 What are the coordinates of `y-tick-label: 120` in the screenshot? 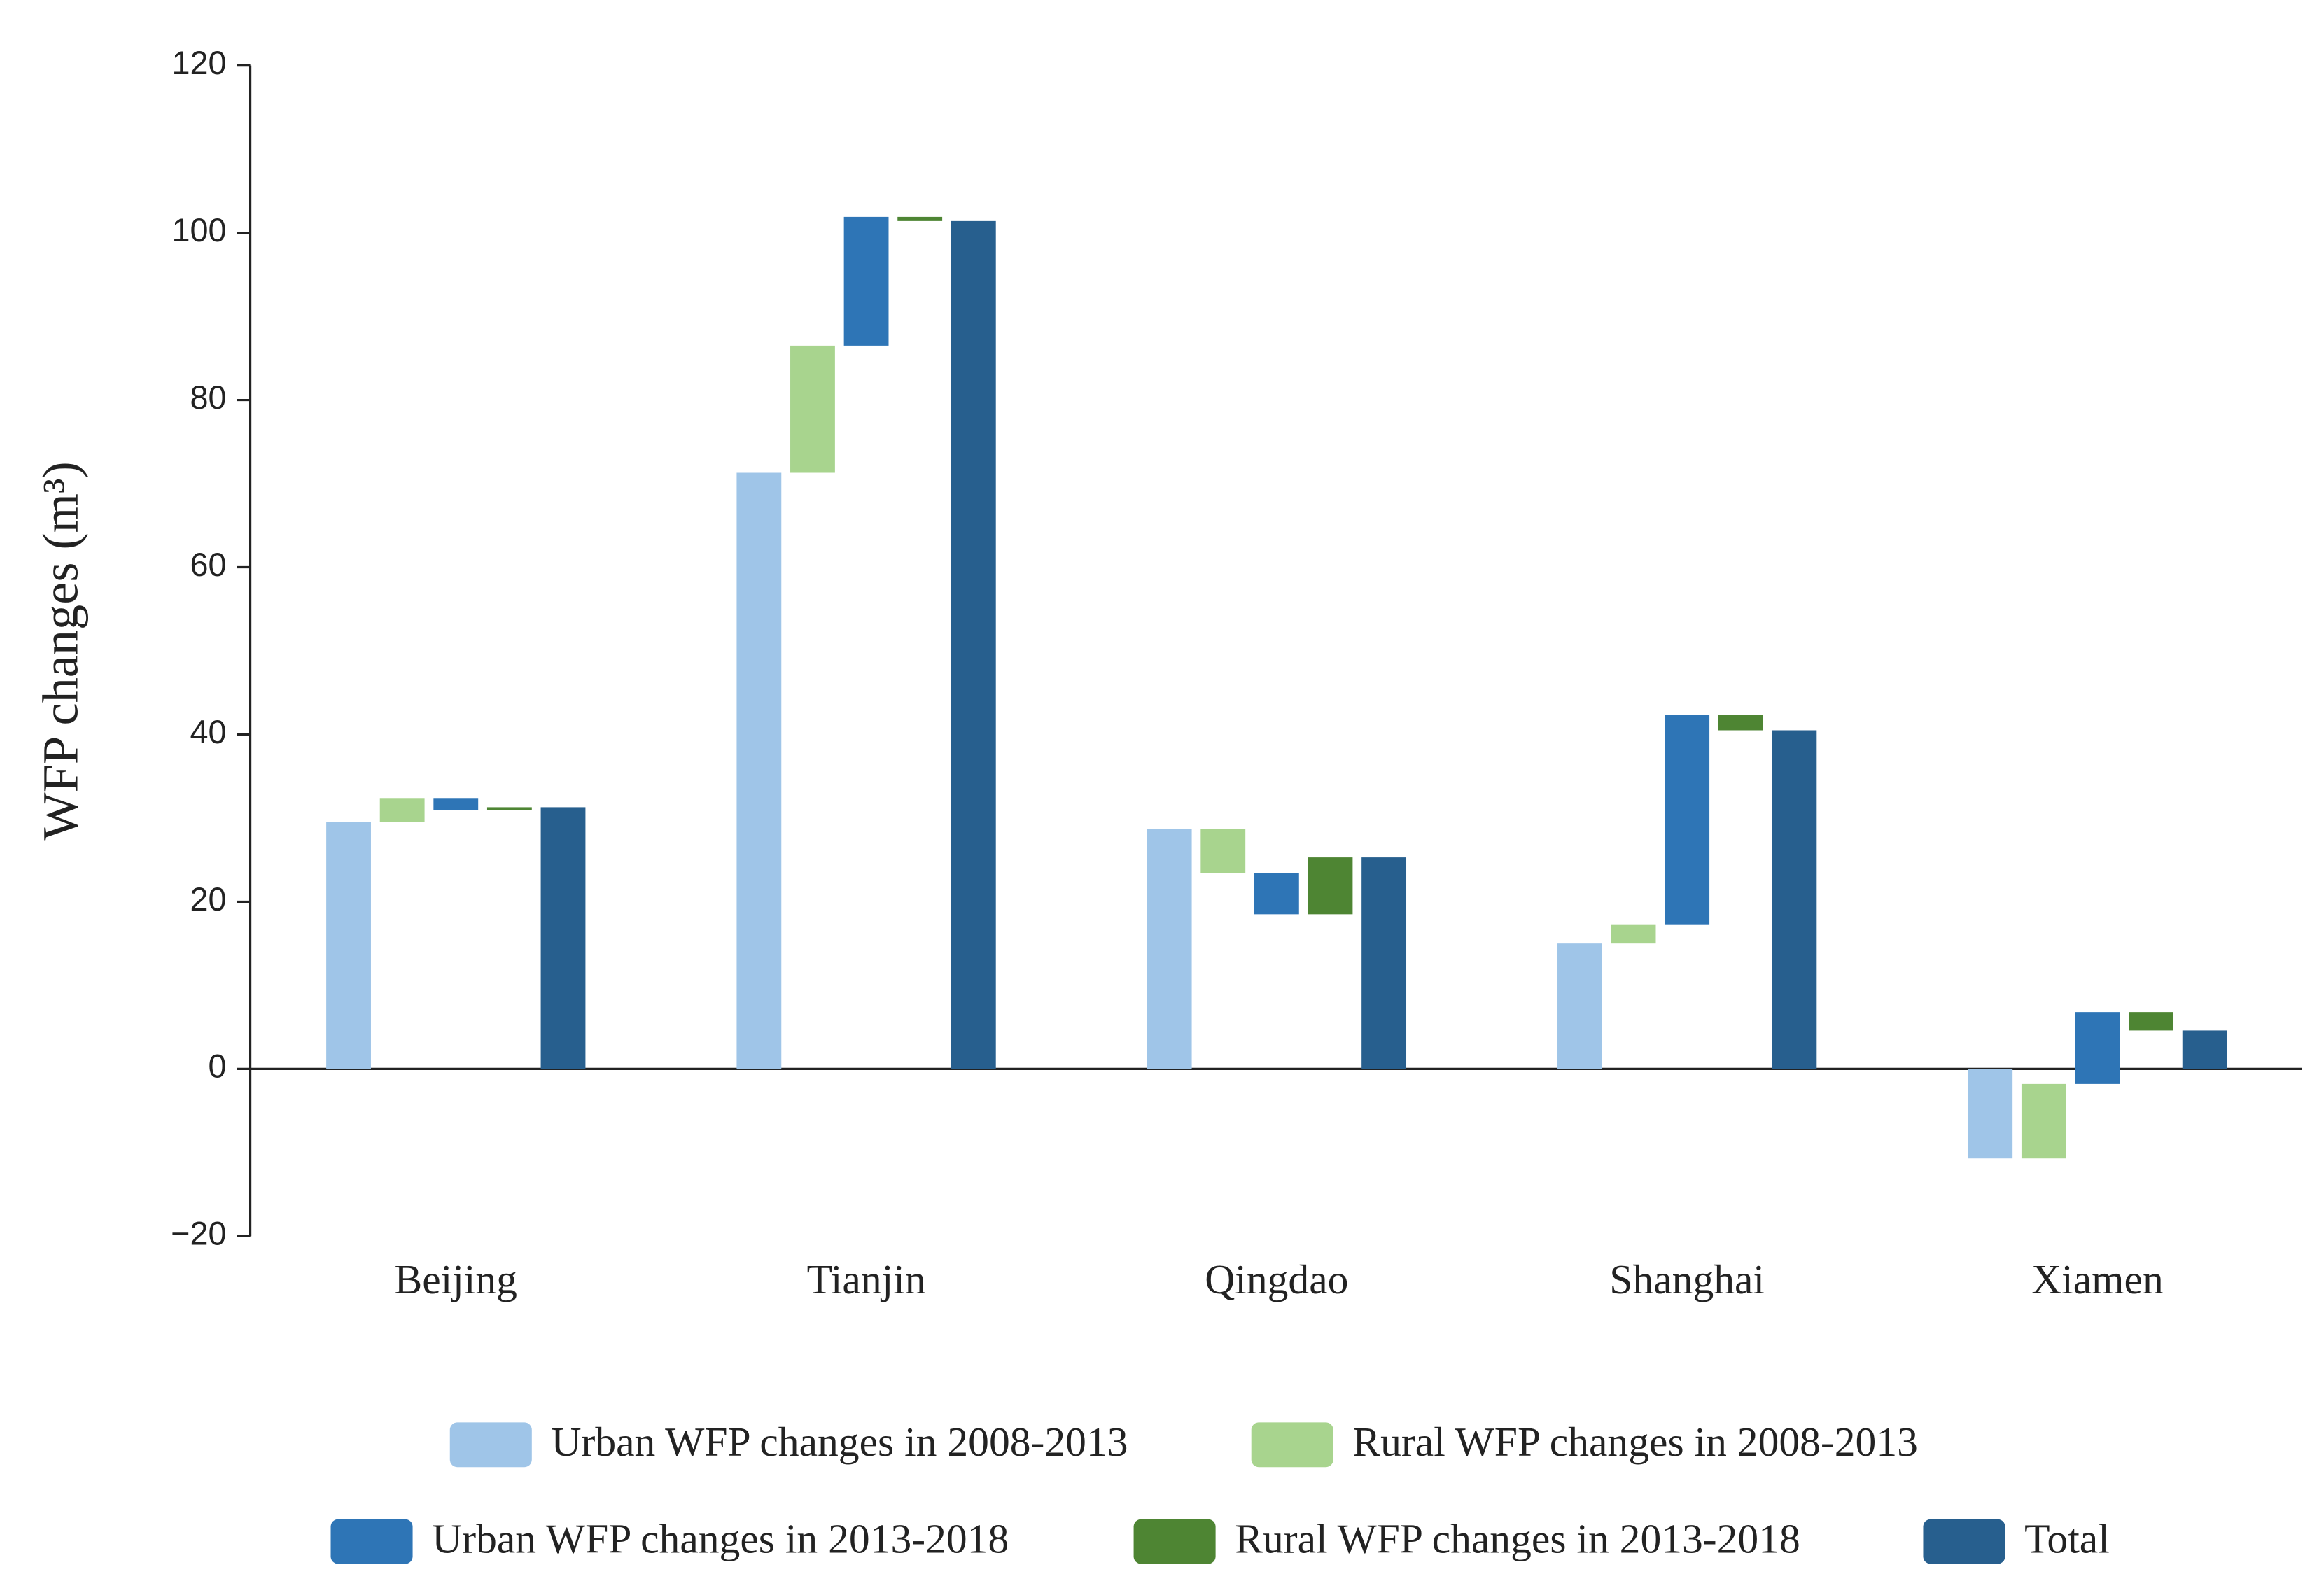 It's located at (199, 63).